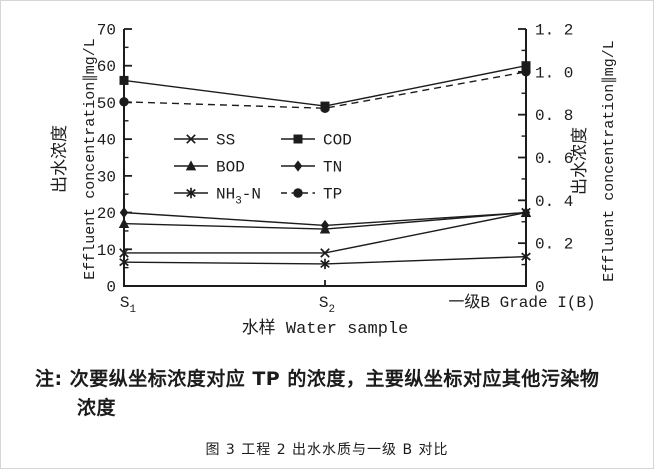 This screenshot has height=469, width=654. What do you see at coordinates (327, 305) in the screenshot?
I see `x-tick-label: S2` at bounding box center [327, 305].